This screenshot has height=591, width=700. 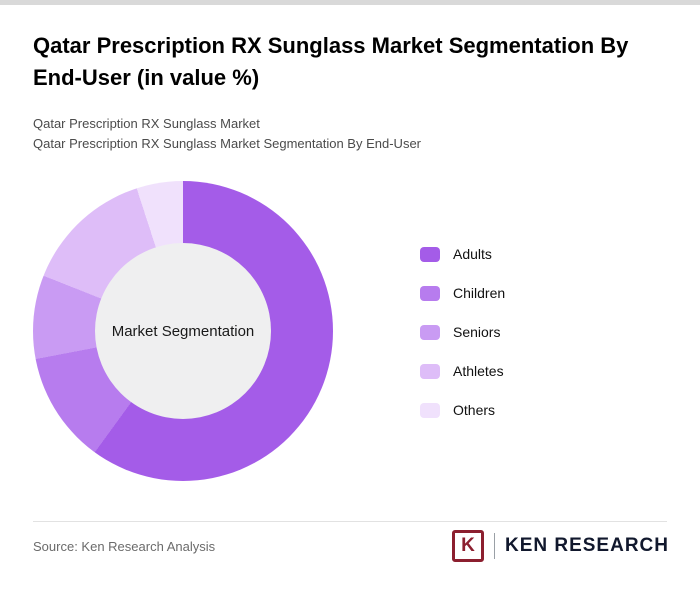 I want to click on legend-item: Others, so click(x=462, y=410).